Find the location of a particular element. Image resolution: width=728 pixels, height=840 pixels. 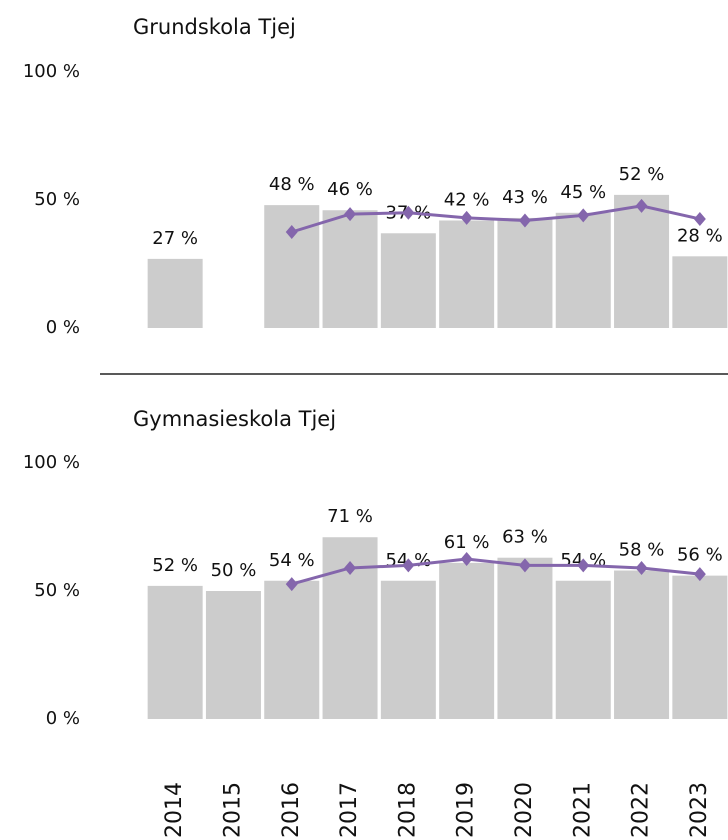

chart-title: Grundskola Tjej is located at coordinates (214, 27).